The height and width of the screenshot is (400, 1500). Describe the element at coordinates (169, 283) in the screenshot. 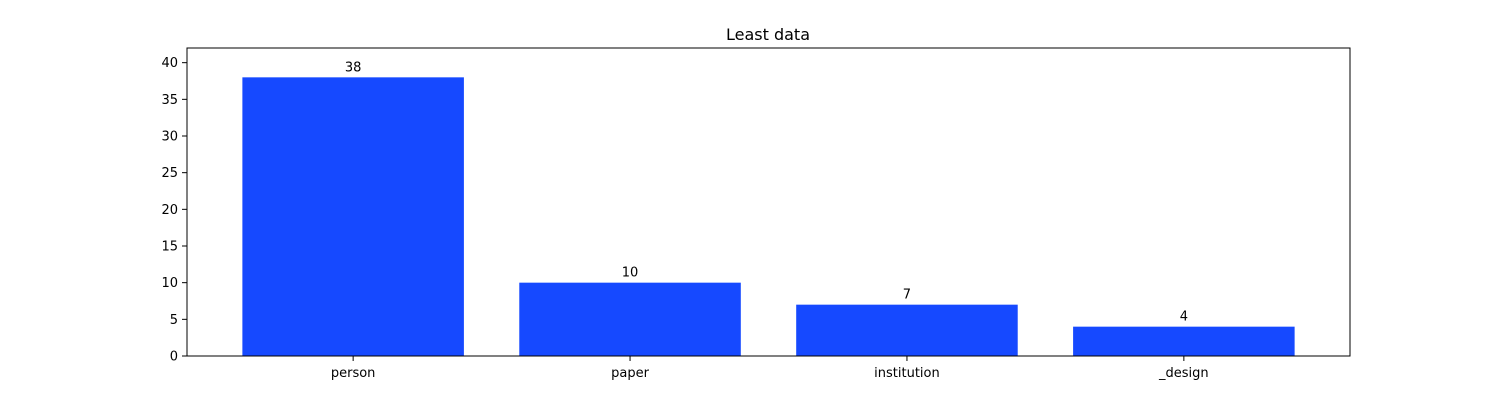

I see `y-tick-label: 10` at that location.